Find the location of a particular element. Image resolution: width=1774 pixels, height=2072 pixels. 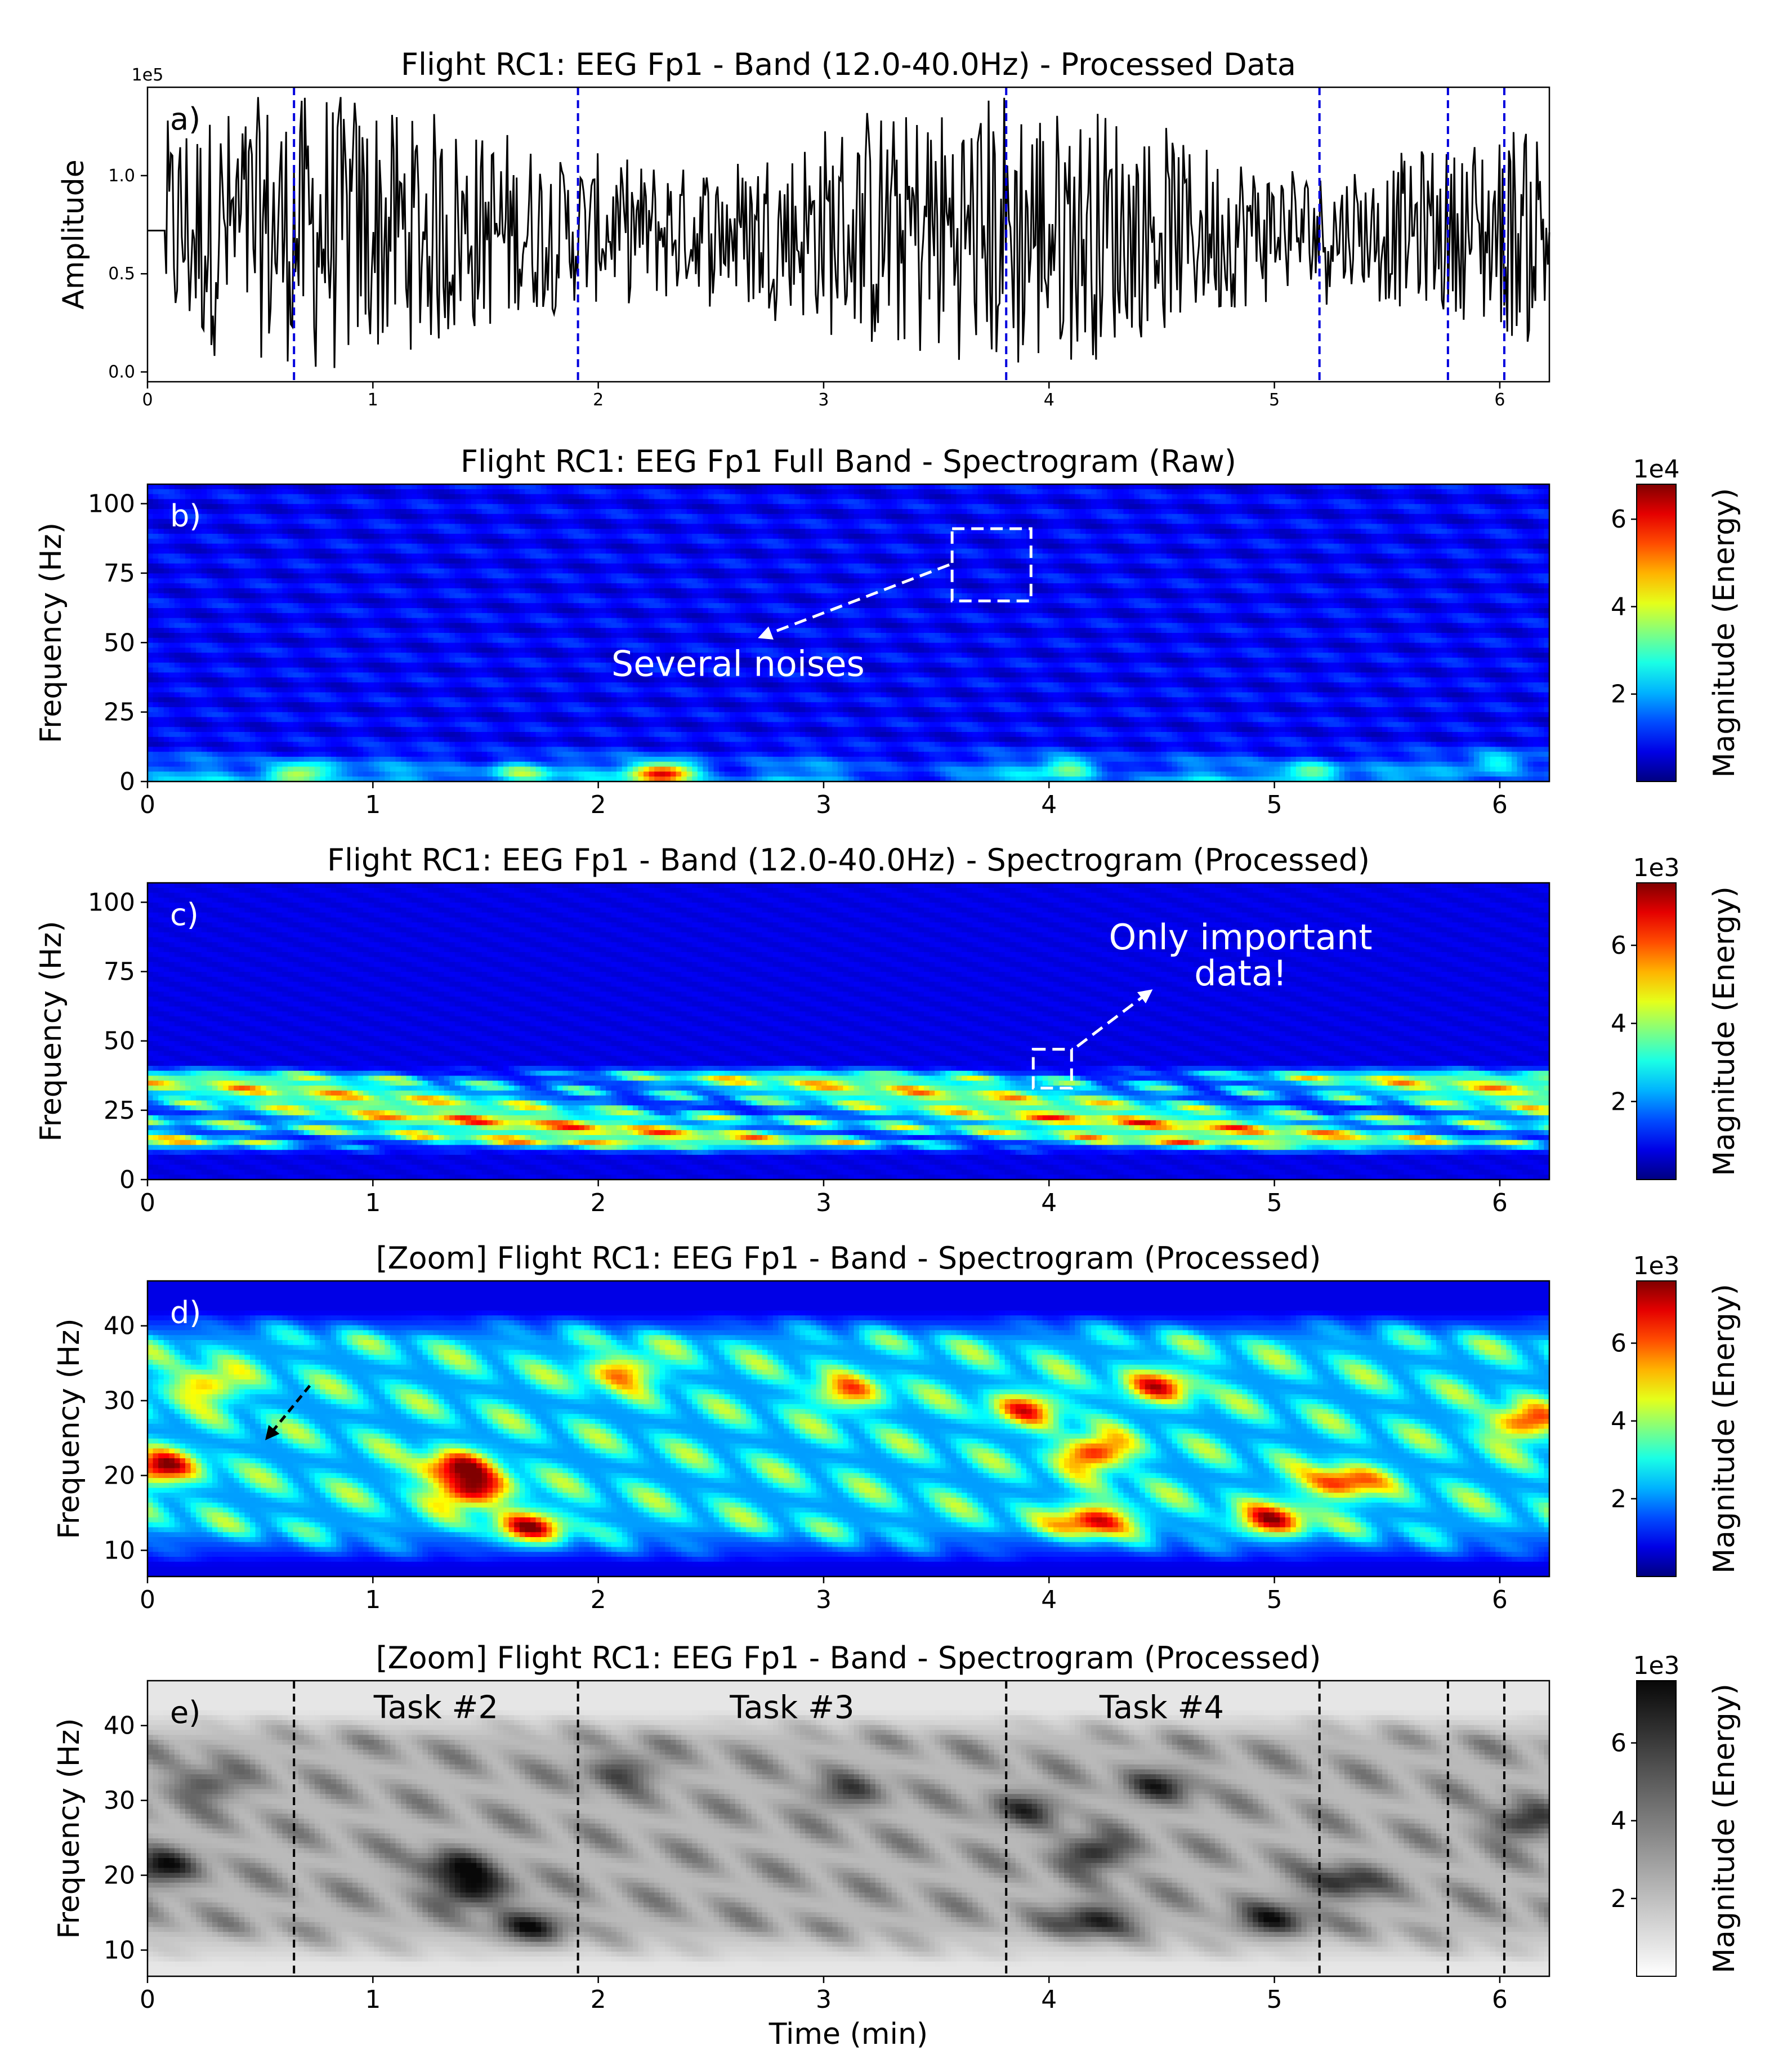

panel-label: c) is located at coordinates (185, 914).